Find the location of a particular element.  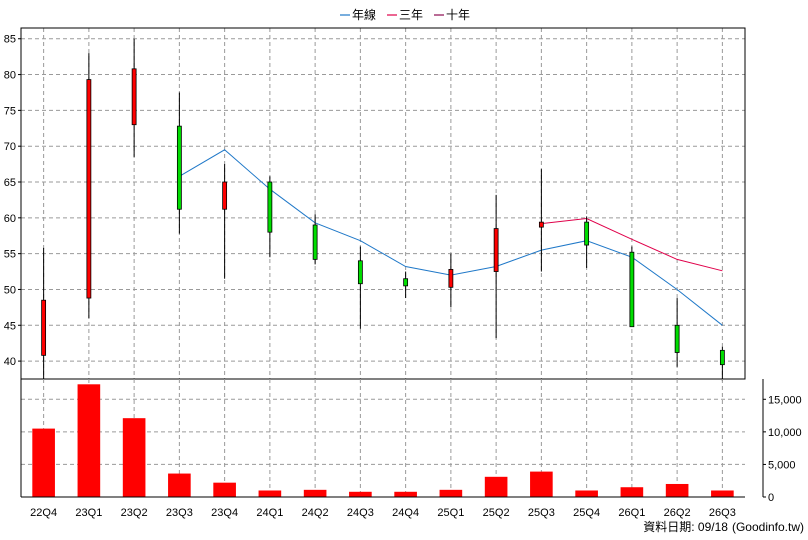

legend-label-three-year: 三年 is located at coordinates (411, 15).